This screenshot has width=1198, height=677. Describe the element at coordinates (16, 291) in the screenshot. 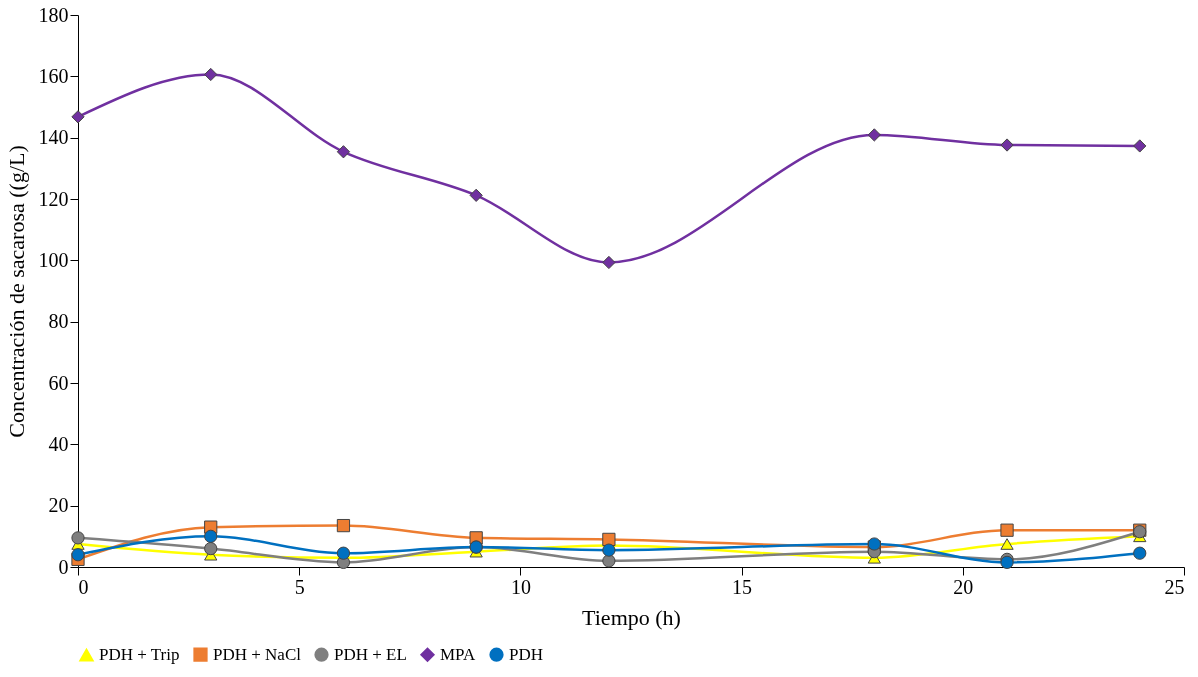

I see `y-axis-title: Concentración de sacarosa ((g/L)` at that location.